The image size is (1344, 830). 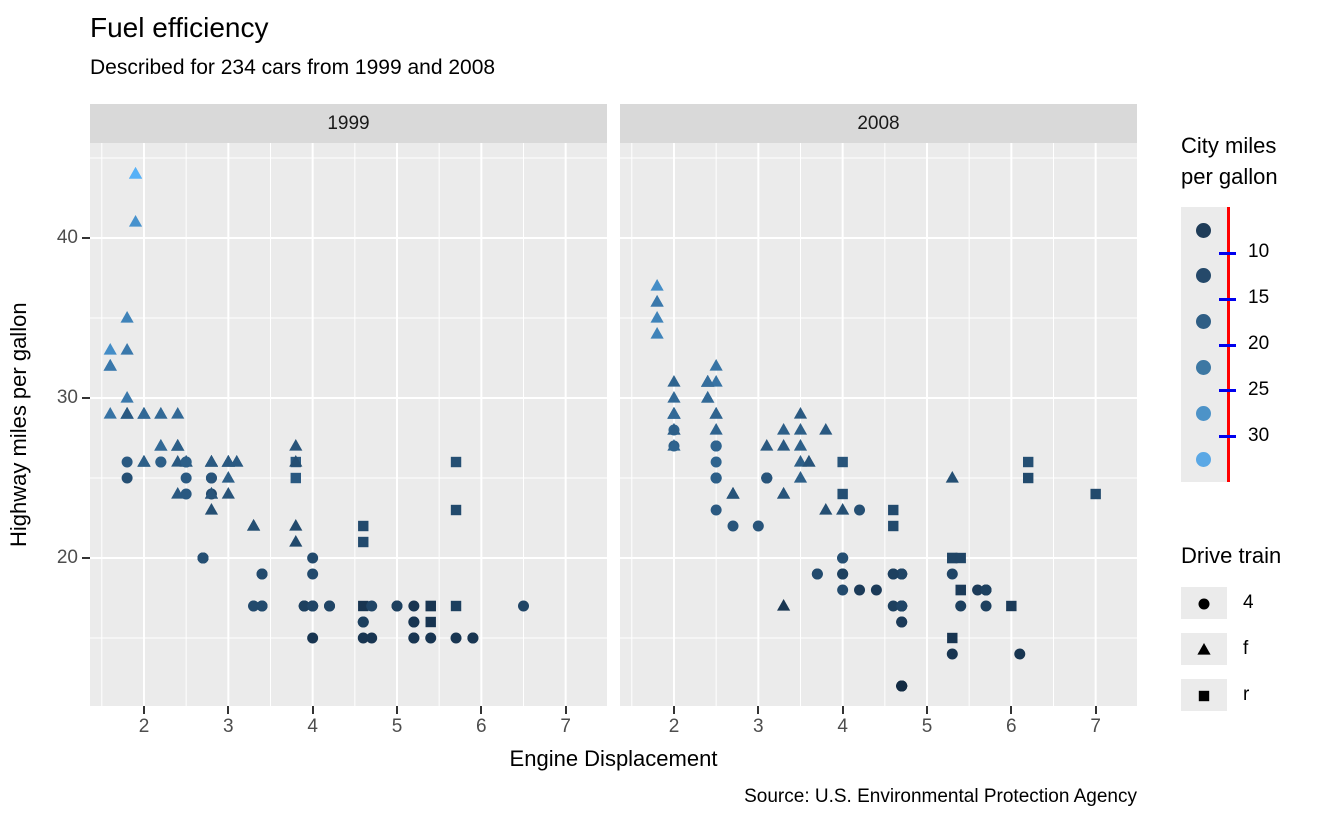 What do you see at coordinates (927, 726) in the screenshot?
I see `x-axis-tick-label: 5` at bounding box center [927, 726].